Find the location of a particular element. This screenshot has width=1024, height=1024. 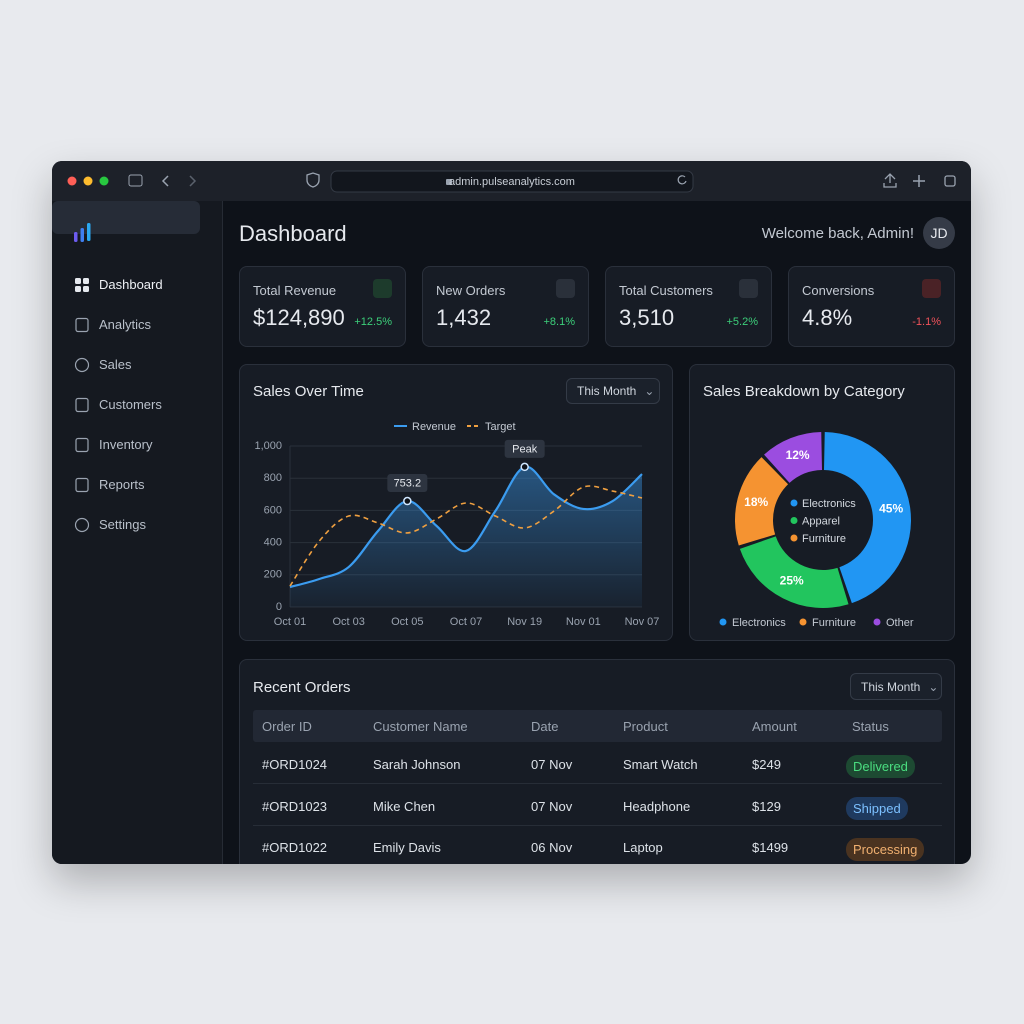

annotation-label: 753.2 is located at coordinates (408, 483).